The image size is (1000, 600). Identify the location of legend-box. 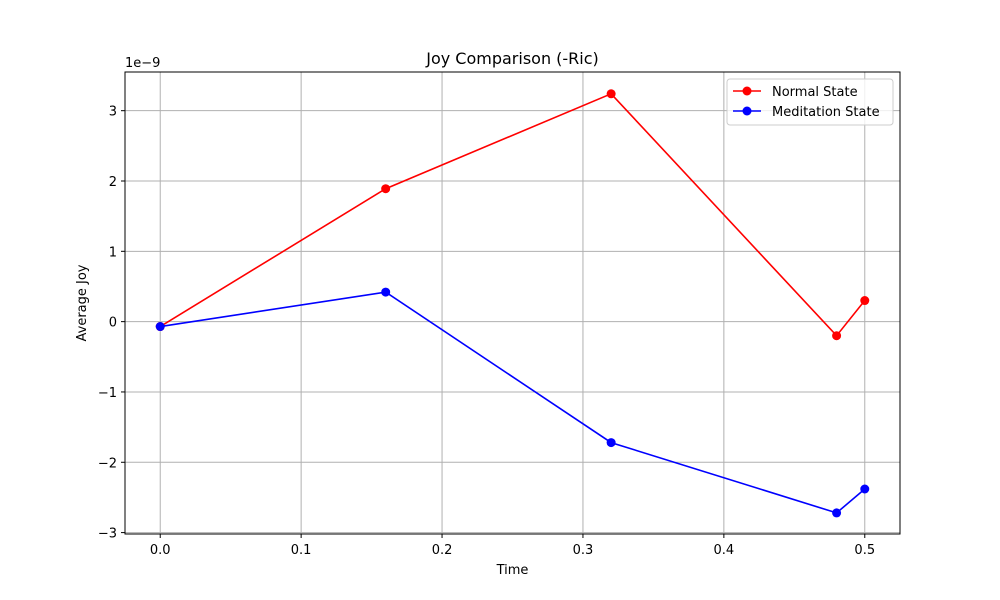
(810, 102).